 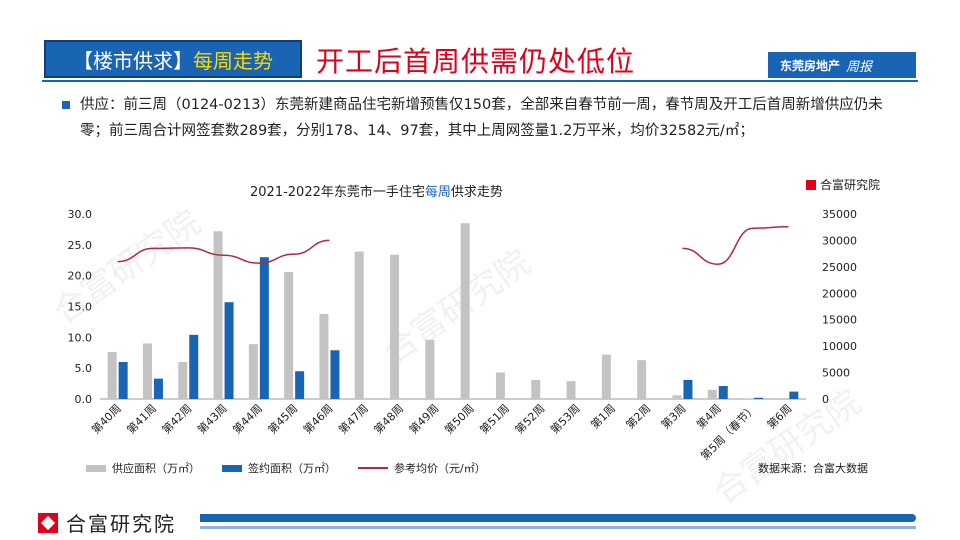 What do you see at coordinates (247, 418) in the screenshot?
I see `x-tick-label: 第44周` at bounding box center [247, 418].